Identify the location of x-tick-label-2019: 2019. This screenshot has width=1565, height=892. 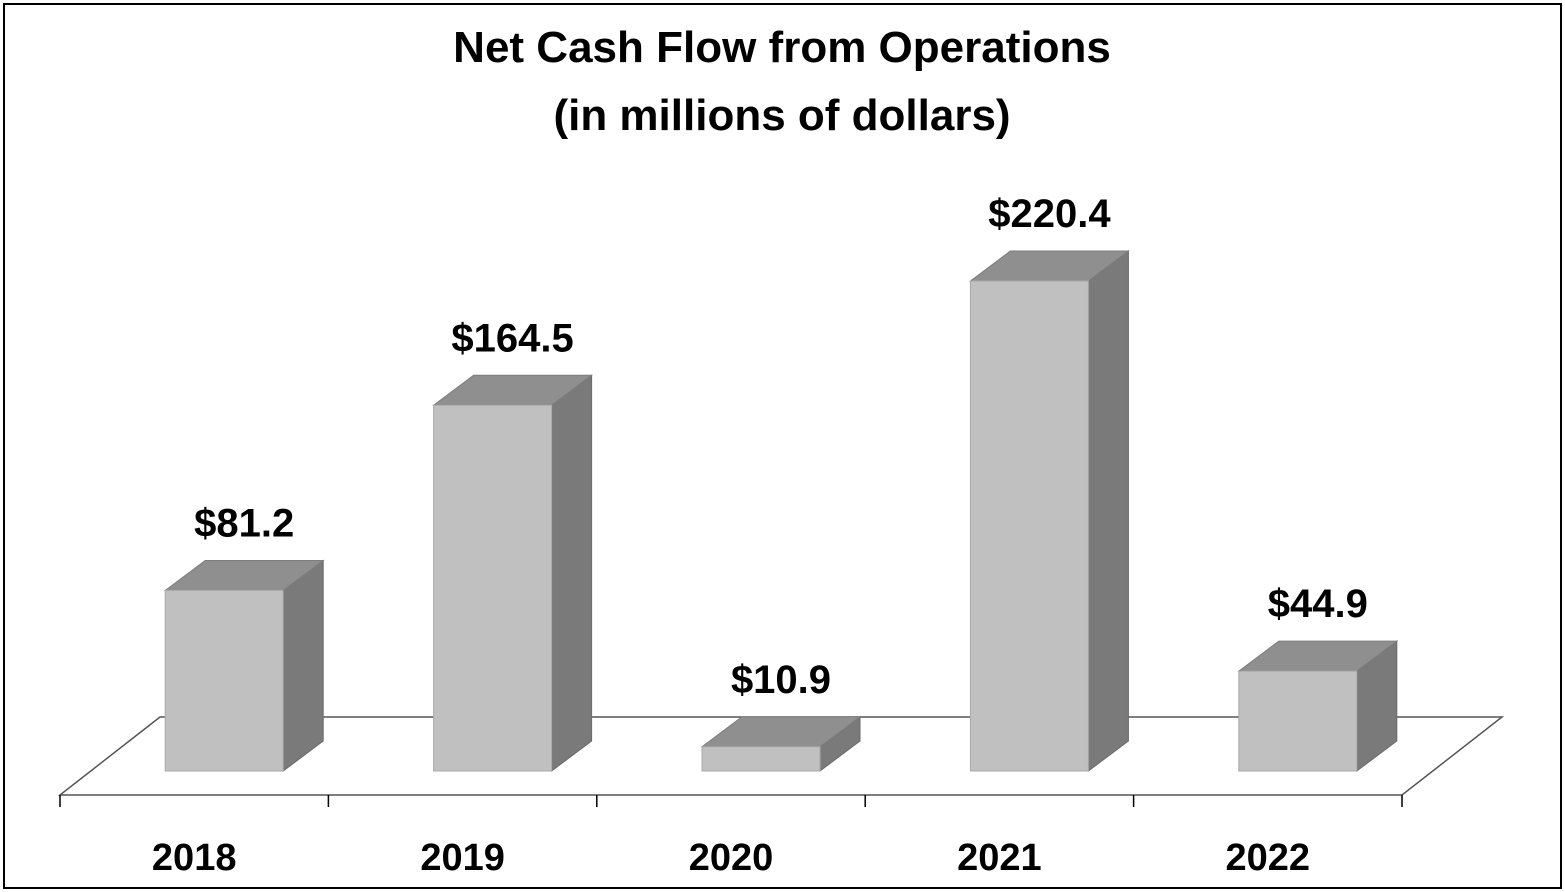
(462, 858).